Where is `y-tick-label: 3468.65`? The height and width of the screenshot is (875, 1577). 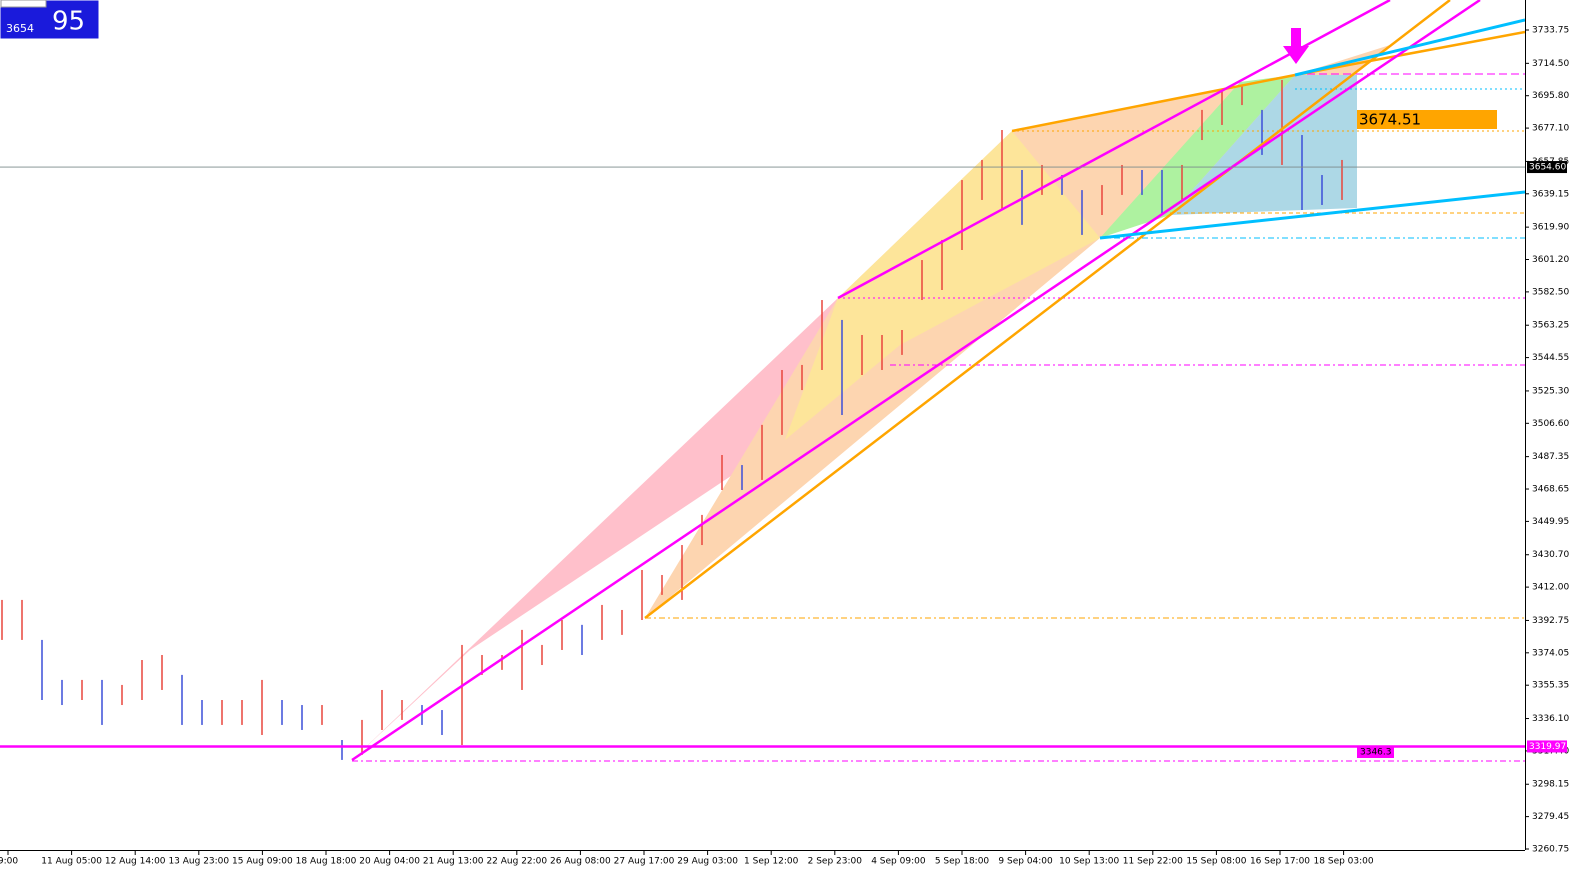 y-tick-label: 3468.65 is located at coordinates (1550, 490).